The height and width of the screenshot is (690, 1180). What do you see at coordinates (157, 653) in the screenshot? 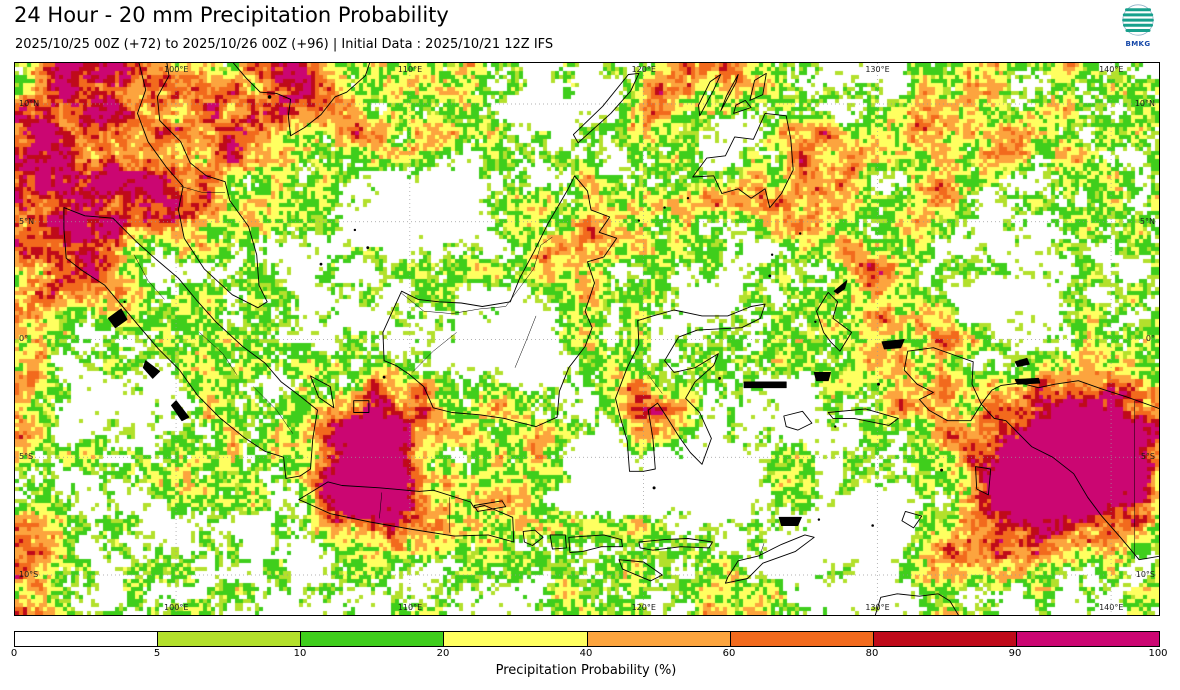
I see `colorbar-tick-label: 5` at bounding box center [157, 653].